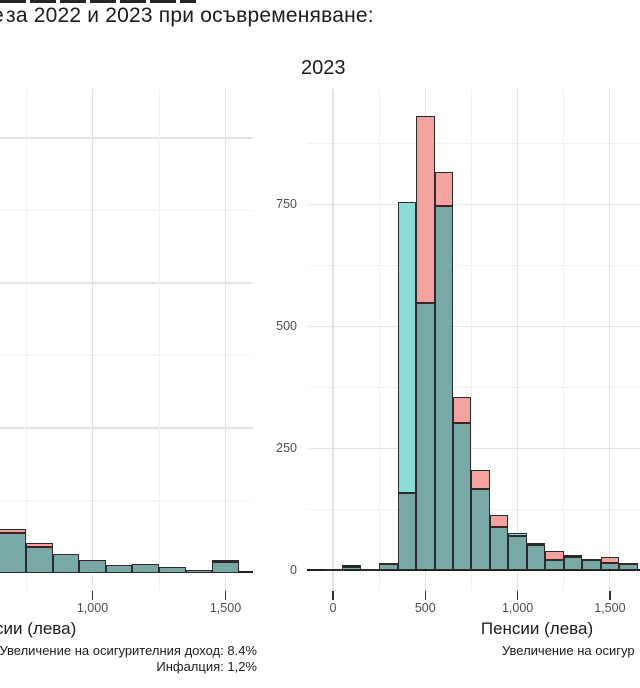 The width and height of the screenshot is (640, 688). I want to click on cropped-text-remnant, so click(98, 1).